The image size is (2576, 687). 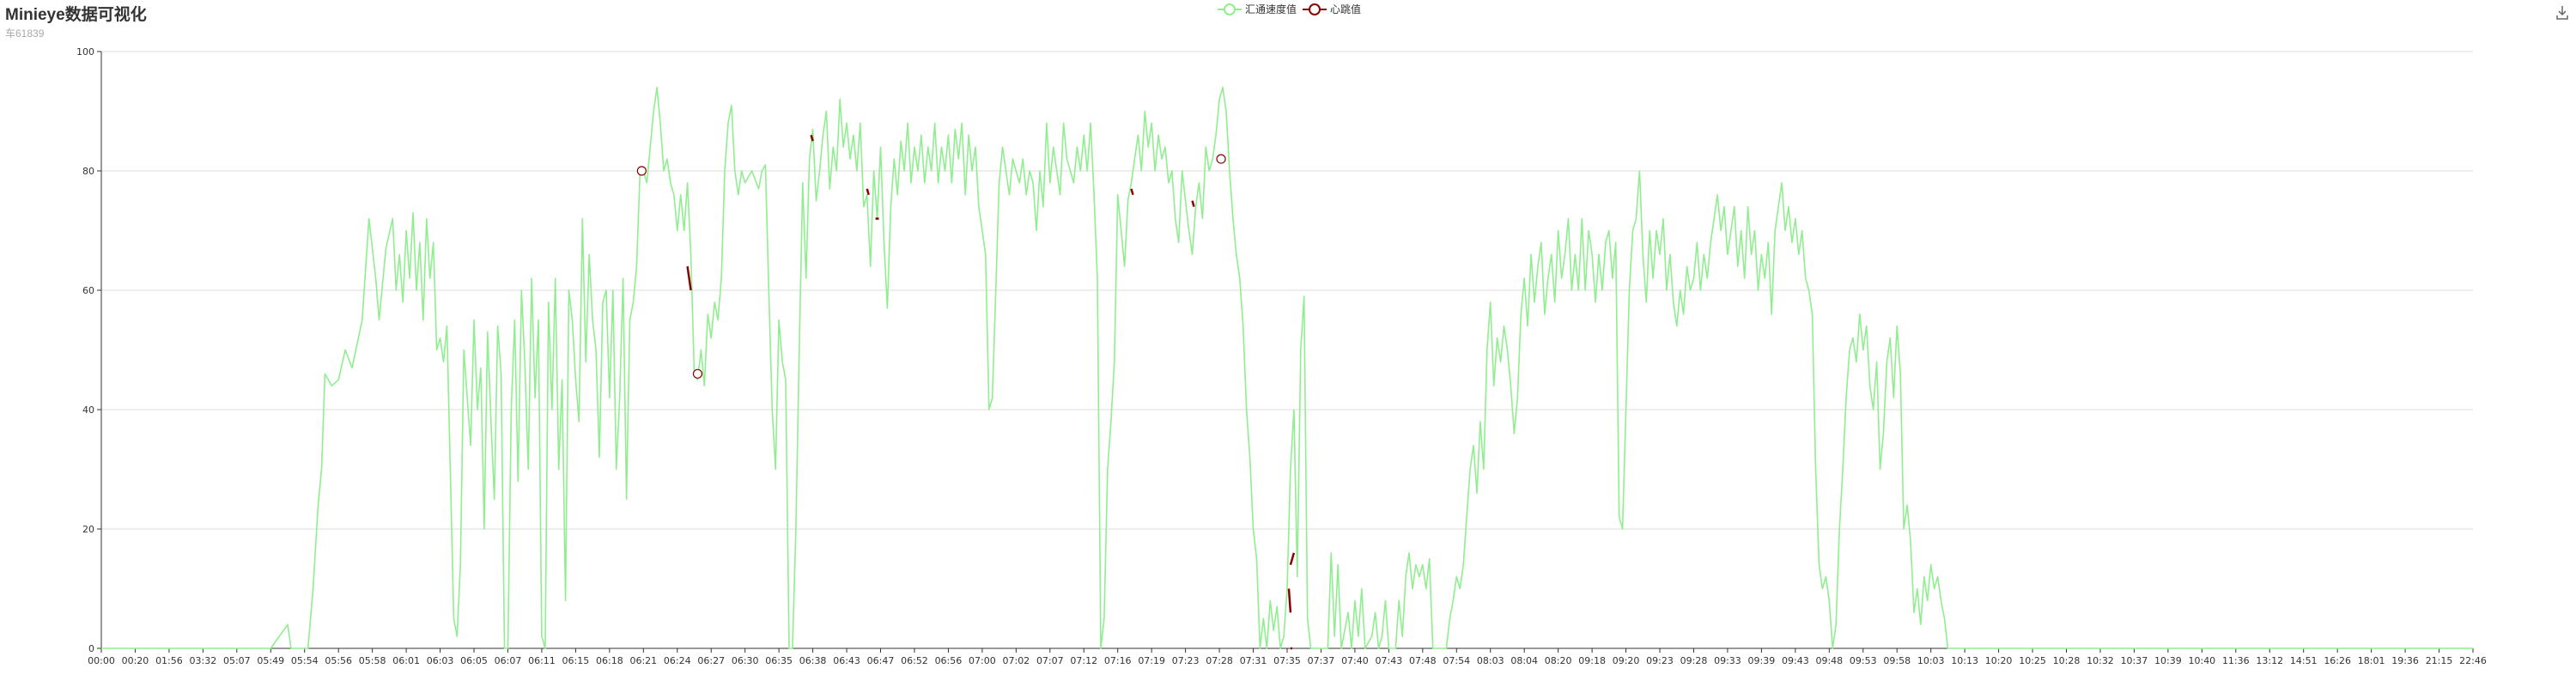 I want to click on x-tick-label: 09:58, so click(x=1897, y=660).